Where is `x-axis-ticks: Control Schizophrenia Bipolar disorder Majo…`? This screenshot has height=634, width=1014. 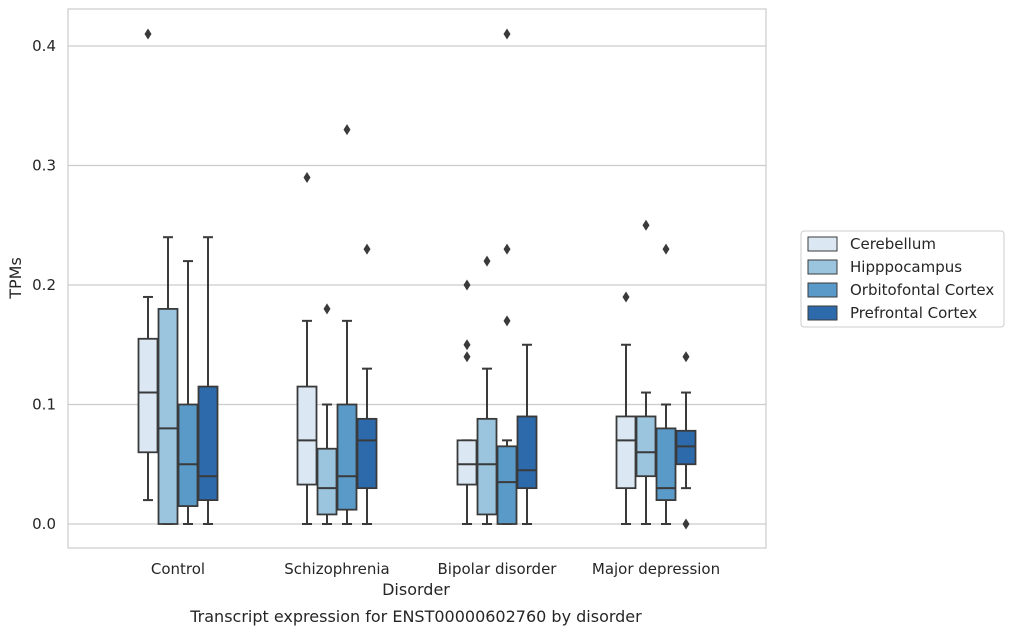
x-axis-ticks: Control Schizophrenia Bipolar disorder Majo… is located at coordinates (435, 569).